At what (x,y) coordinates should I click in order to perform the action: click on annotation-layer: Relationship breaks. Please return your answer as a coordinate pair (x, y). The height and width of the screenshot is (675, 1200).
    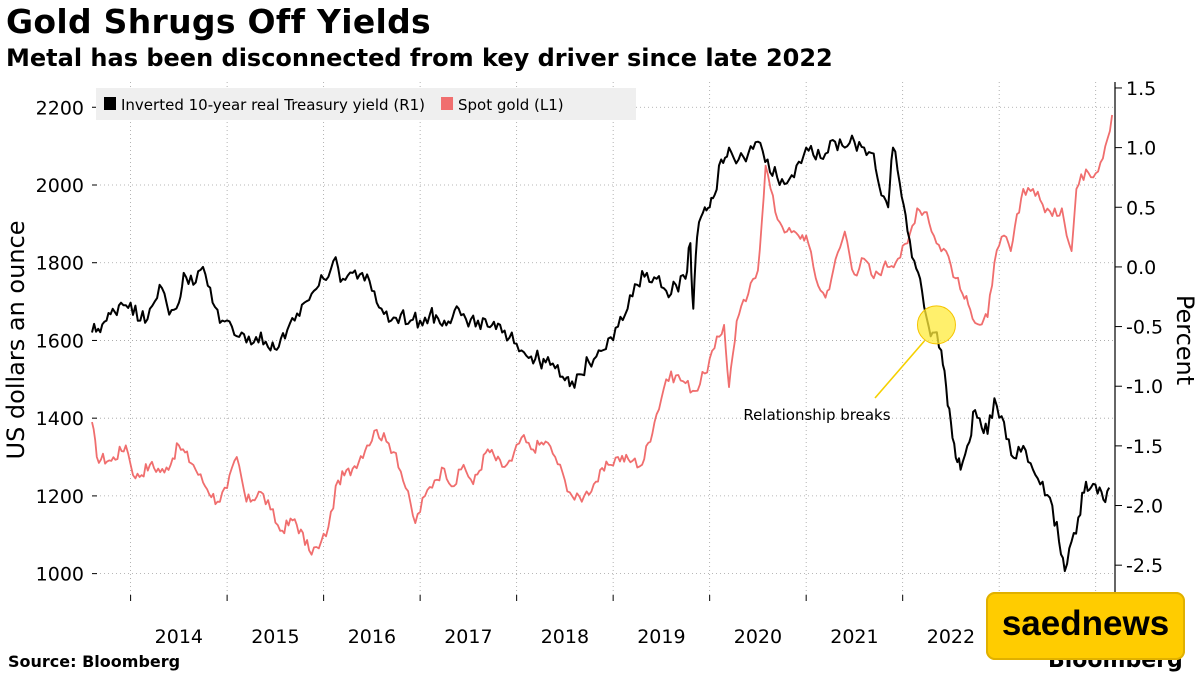
    Looking at the image, I should click on (849, 364).